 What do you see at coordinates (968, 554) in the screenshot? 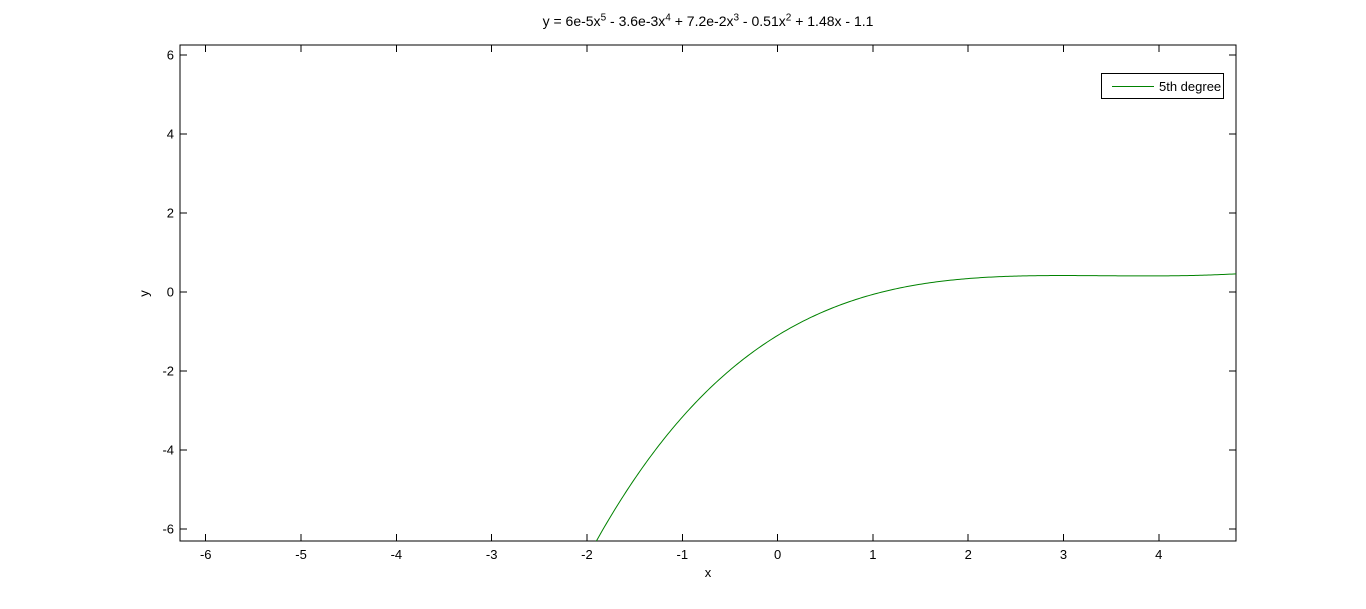
I see `x-tick-label: 2` at bounding box center [968, 554].